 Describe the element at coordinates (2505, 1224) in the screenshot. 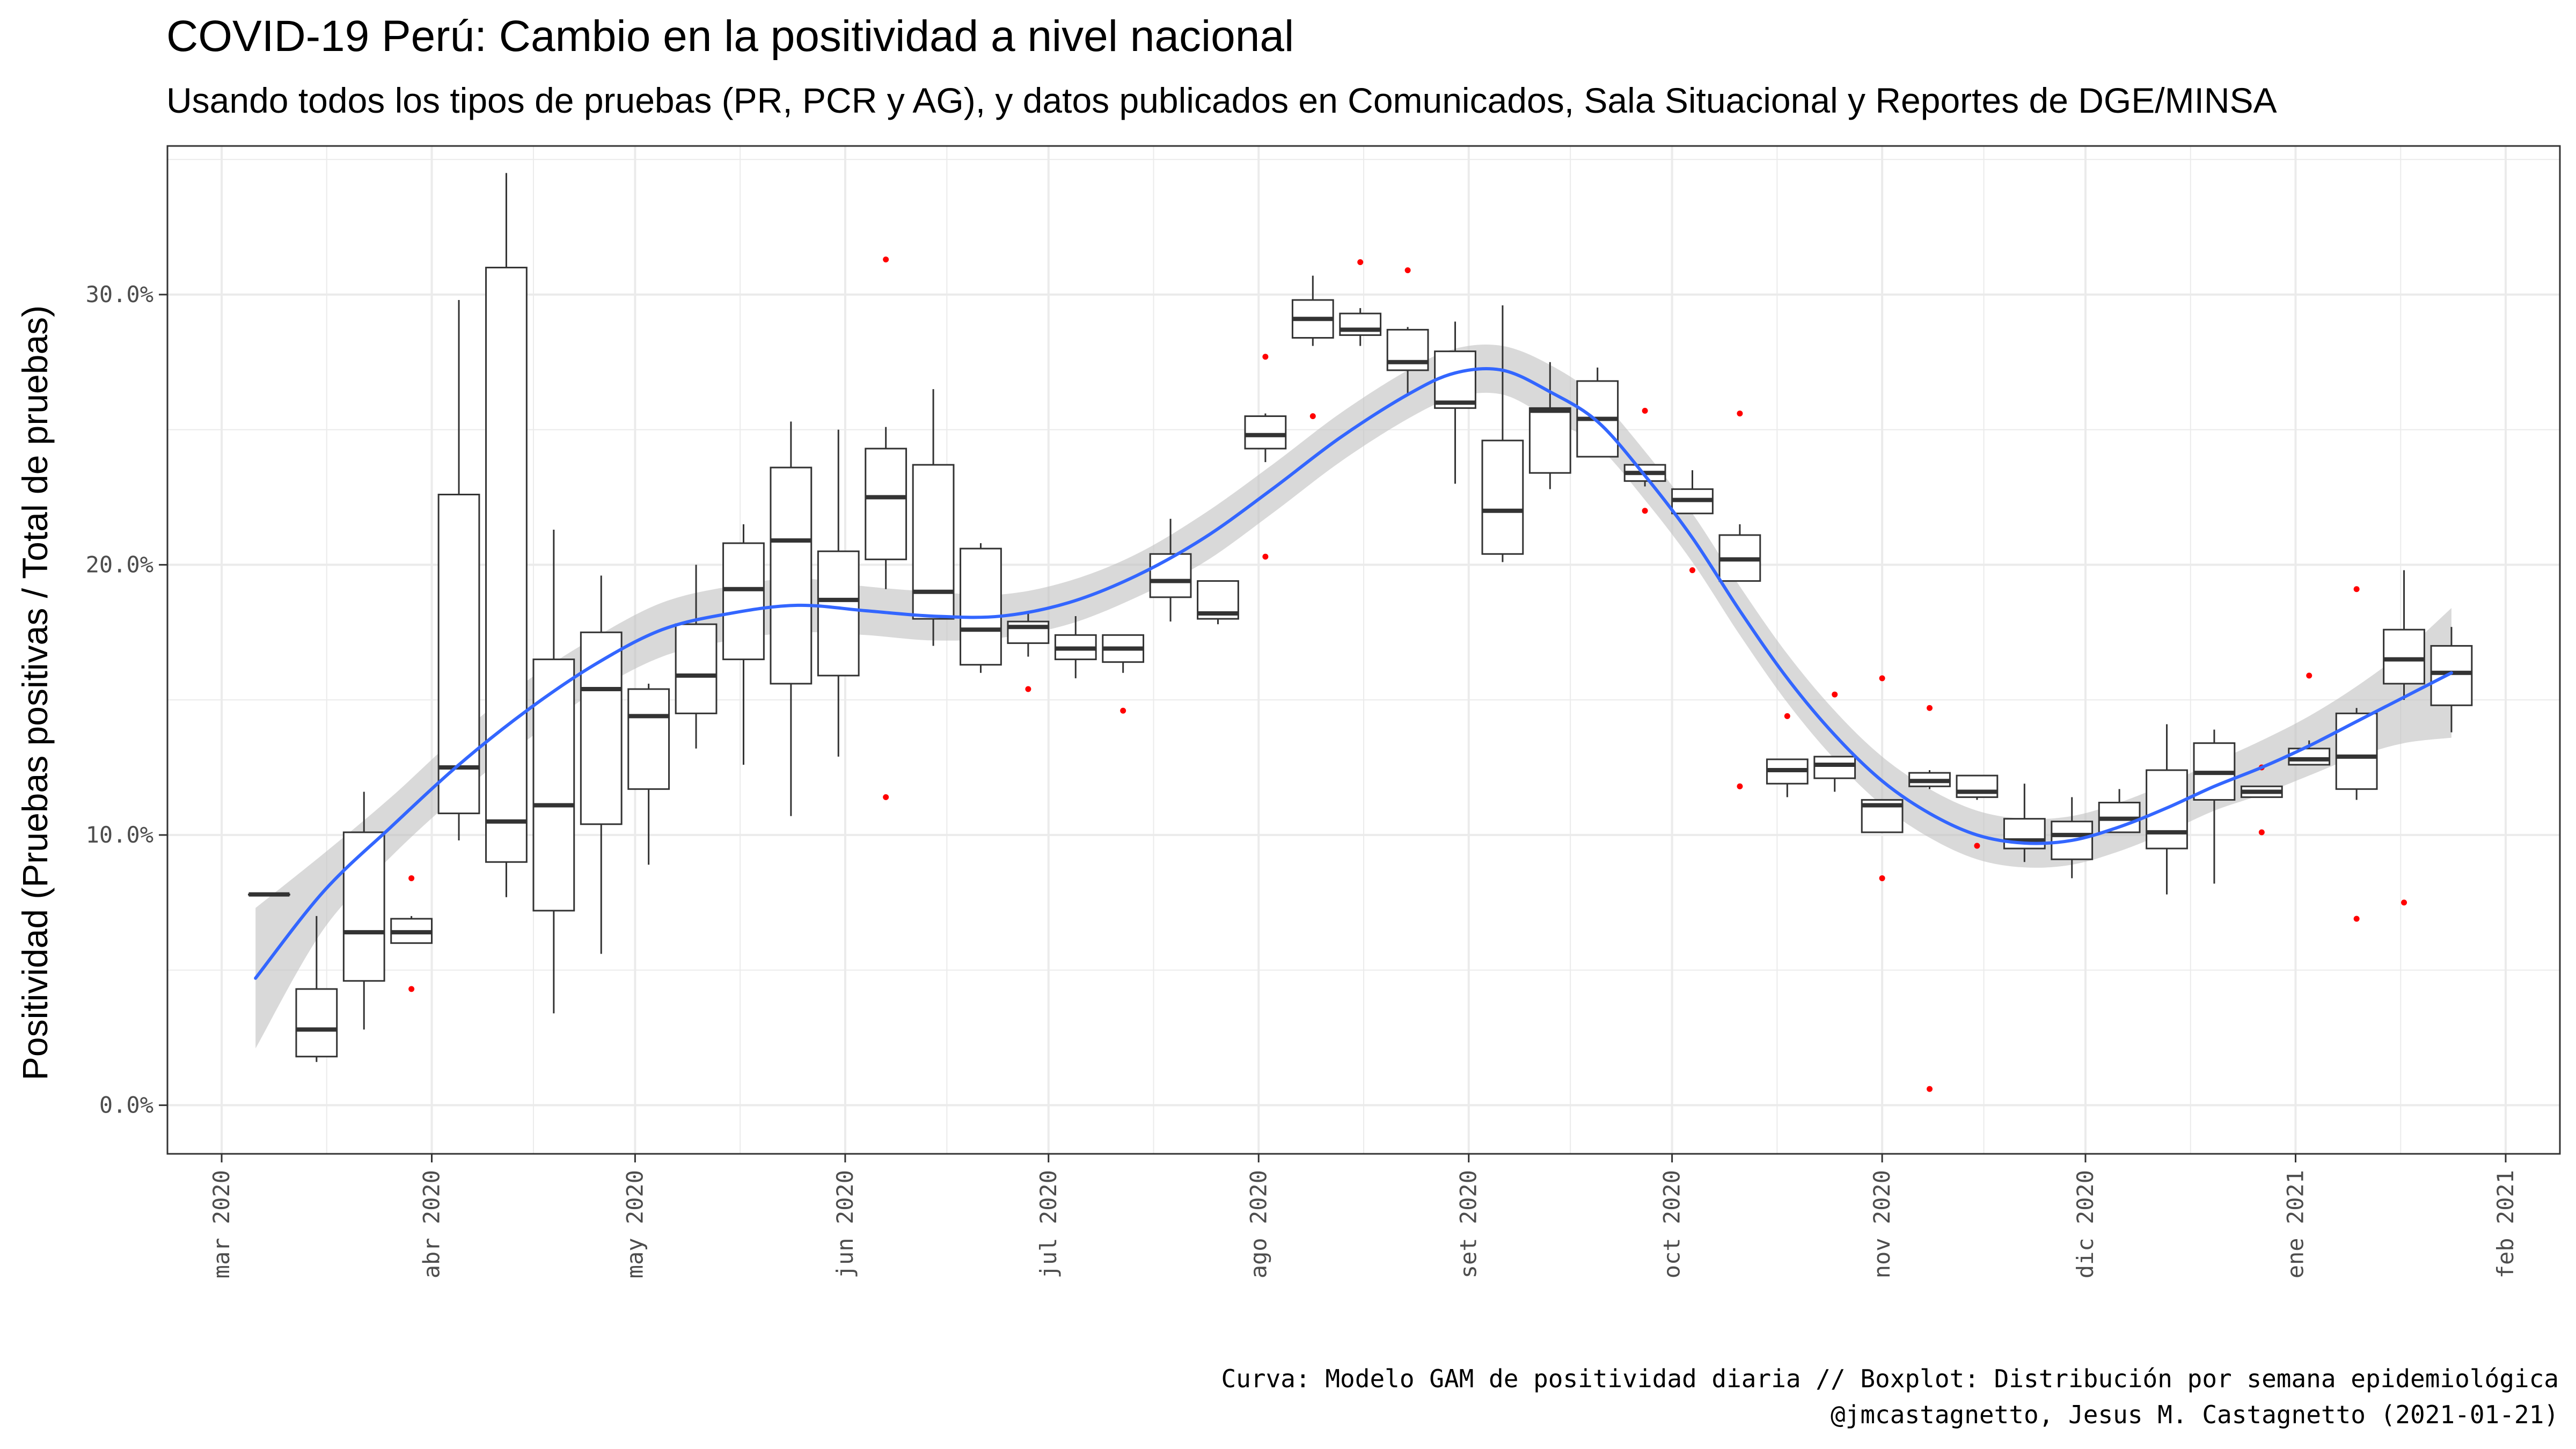

I see `x-tick-label: feb 2021` at that location.